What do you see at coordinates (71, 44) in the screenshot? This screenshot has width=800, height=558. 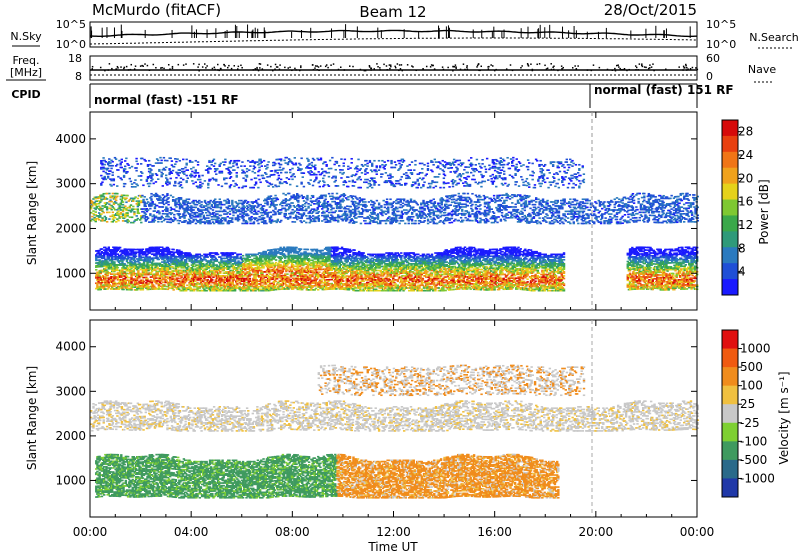 I see `nsky-tick-bottom: 10^0` at bounding box center [71, 44].